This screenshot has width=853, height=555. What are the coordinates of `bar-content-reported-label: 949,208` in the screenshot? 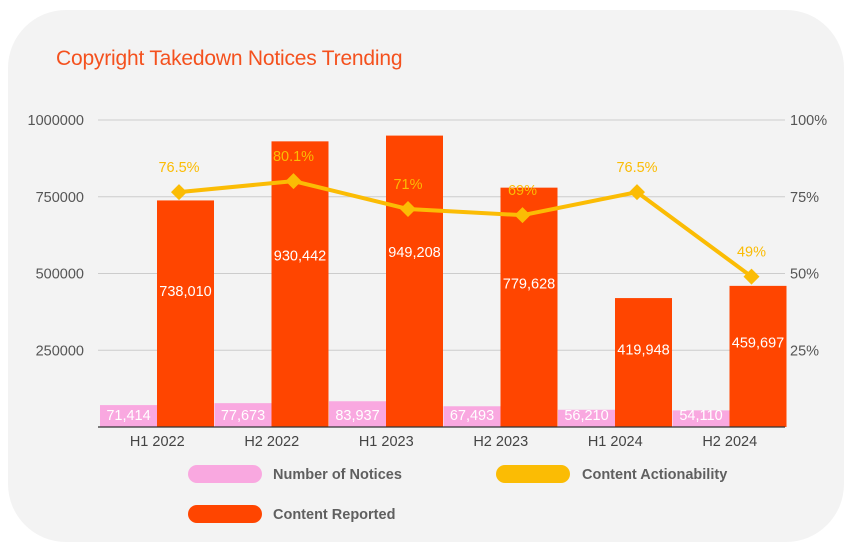 It's located at (414, 253).